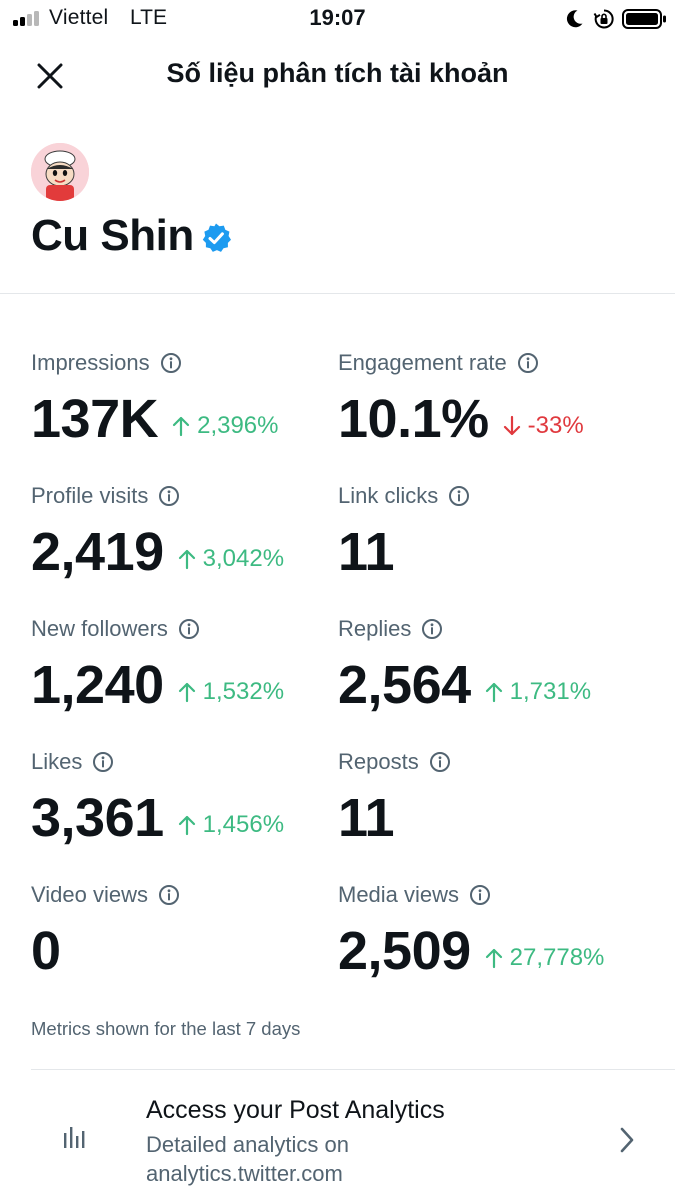 This screenshot has height=1200, width=675. Describe the element at coordinates (404, 685) in the screenshot. I see `metric-value: 2,564` at that location.